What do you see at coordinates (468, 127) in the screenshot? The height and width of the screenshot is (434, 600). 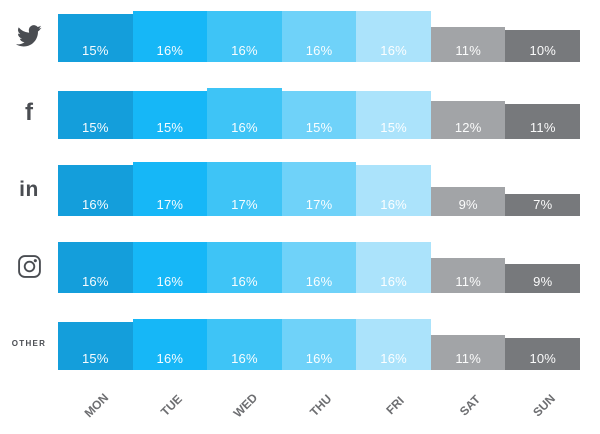 I see `bar-value-label: 12%` at bounding box center [468, 127].